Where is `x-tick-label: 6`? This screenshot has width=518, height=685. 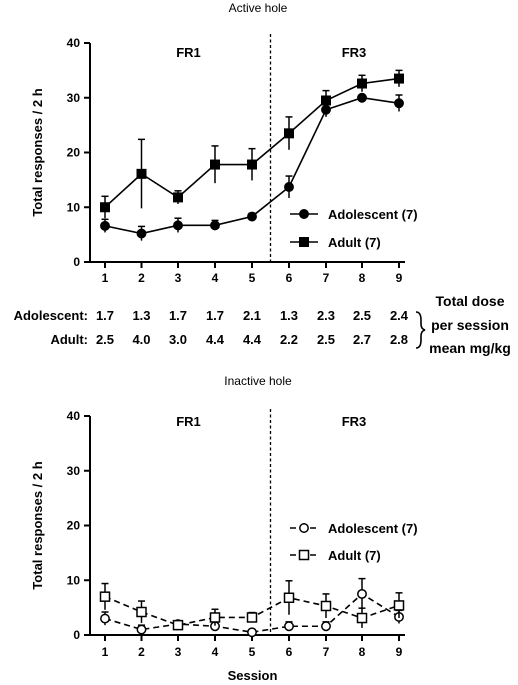
x-tick-label: 6 is located at coordinates (289, 278).